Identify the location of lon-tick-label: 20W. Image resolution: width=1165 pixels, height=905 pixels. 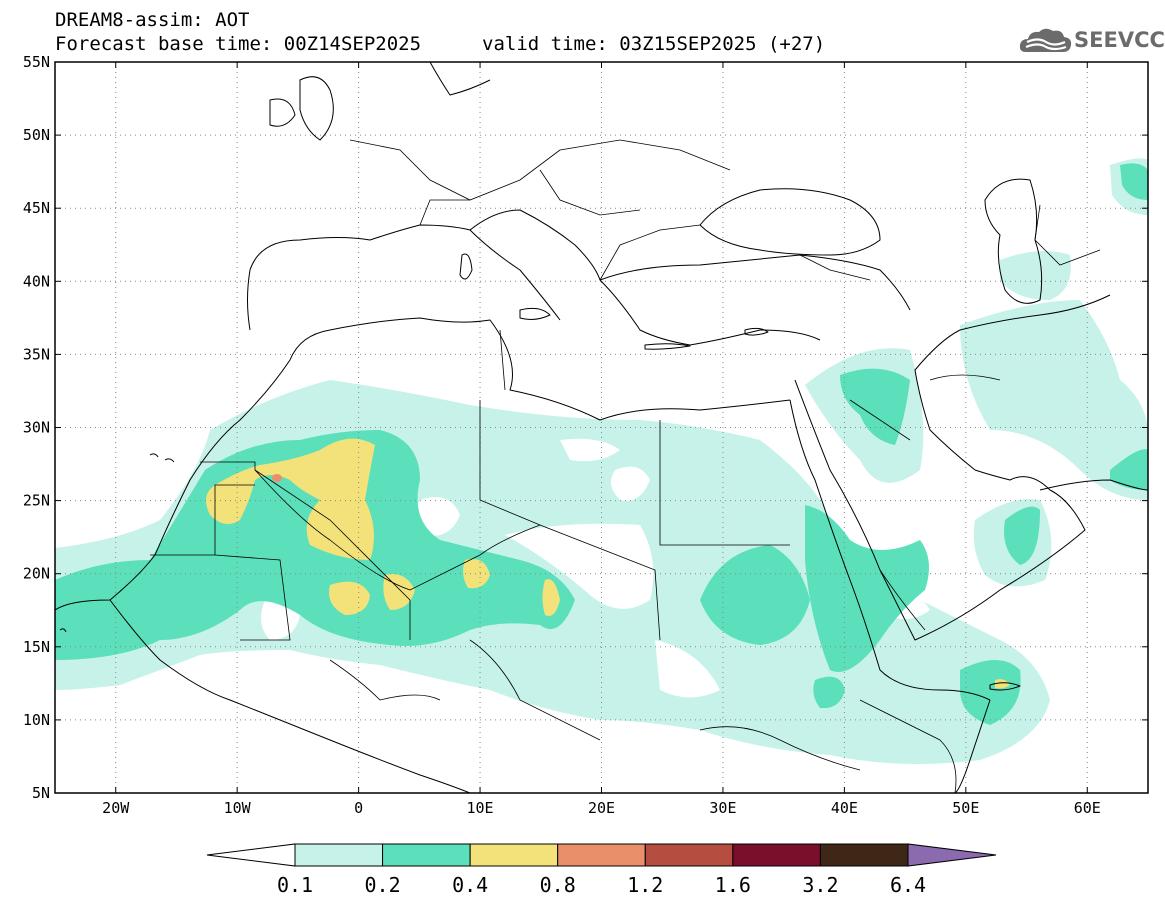
(116, 808).